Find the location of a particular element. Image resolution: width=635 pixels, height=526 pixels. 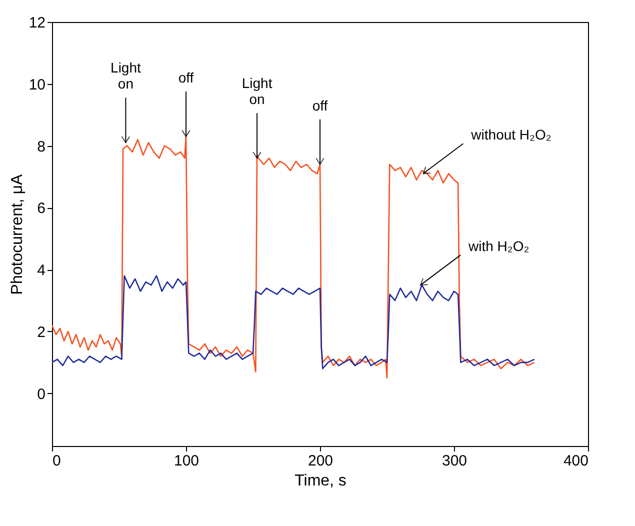

y-tick-label: 6 is located at coordinates (41, 209).